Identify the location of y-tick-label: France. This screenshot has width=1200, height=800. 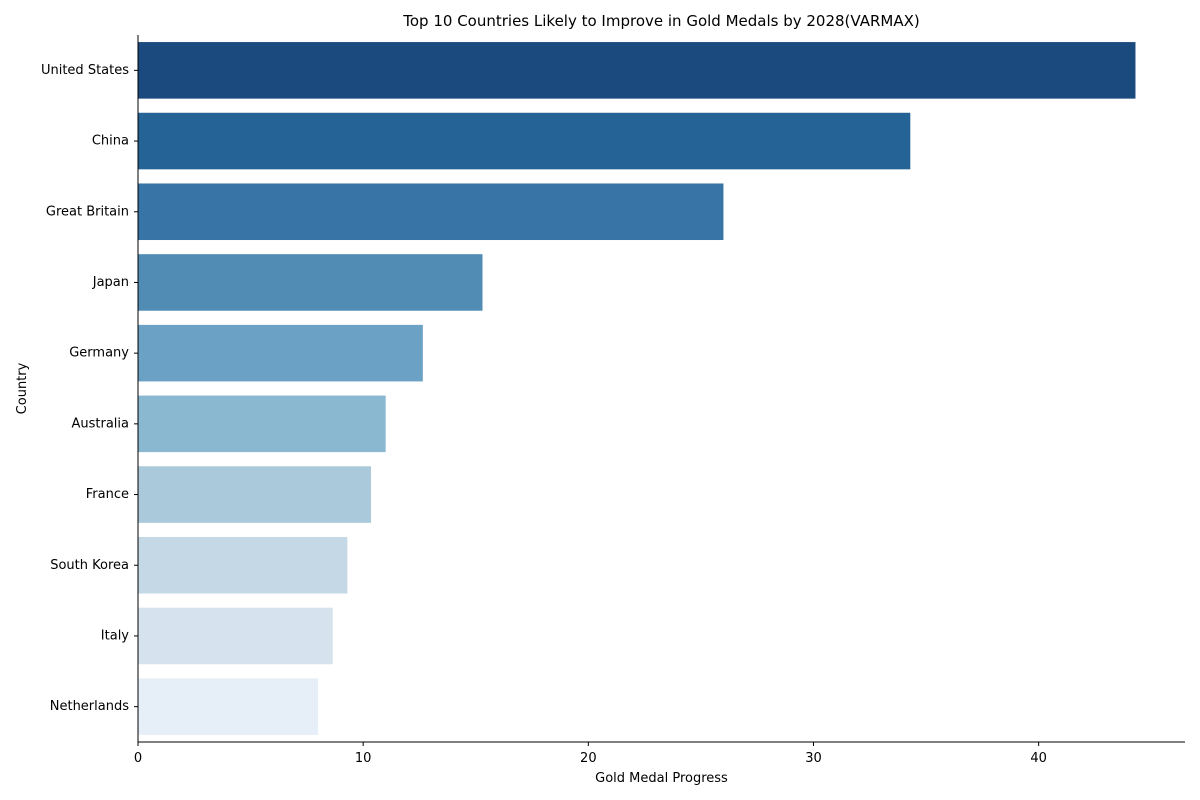
(107, 494).